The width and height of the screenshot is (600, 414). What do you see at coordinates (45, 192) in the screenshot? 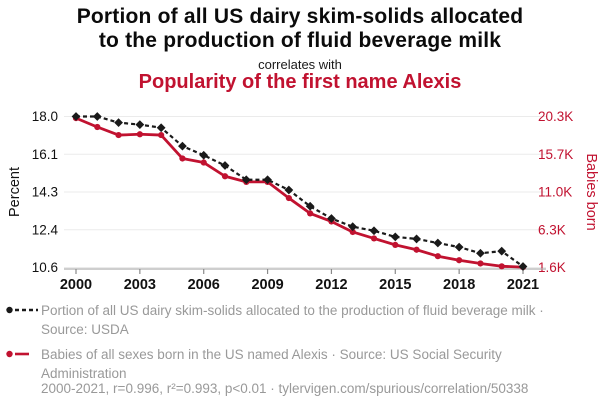
I see `left-axis-tick-label: 14.3` at bounding box center [45, 192].